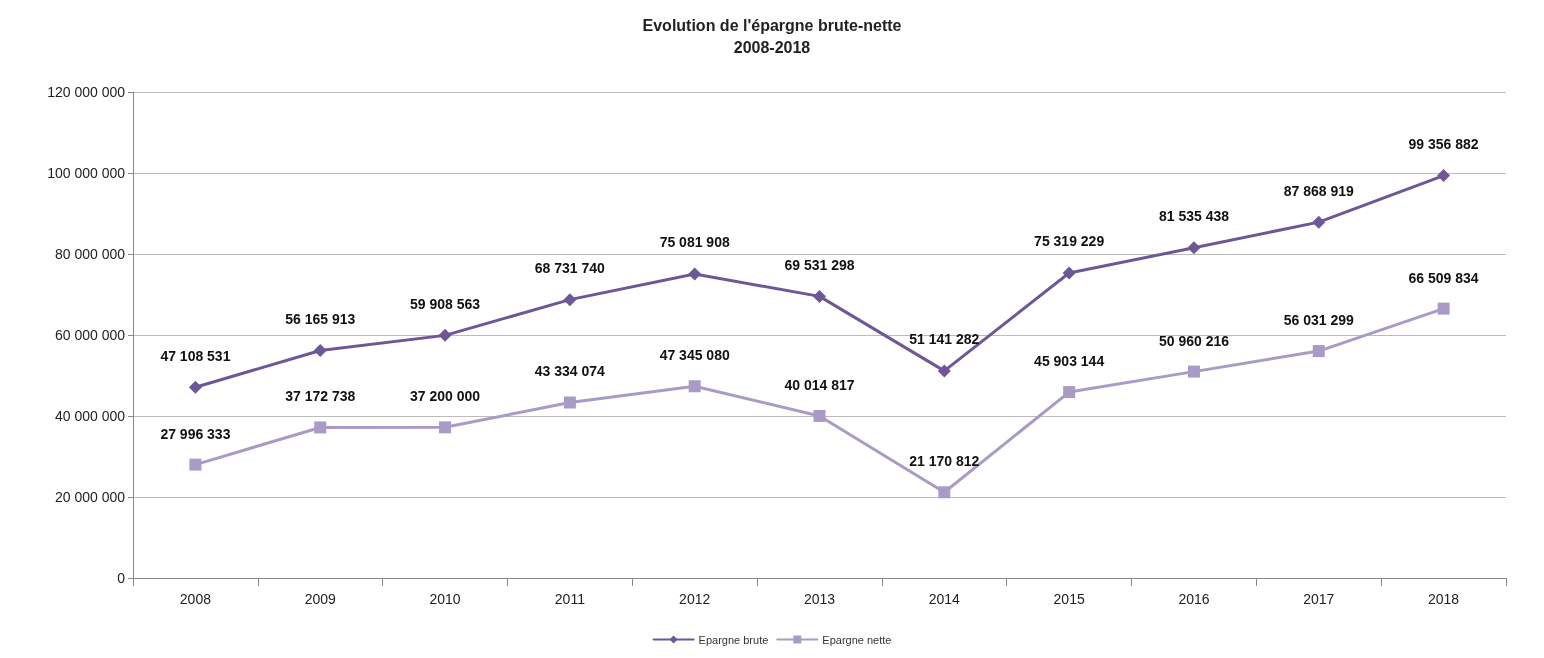 This screenshot has width=1544, height=658. Describe the element at coordinates (1194, 340) in the screenshot. I see `data-label: 50 960 216` at that location.